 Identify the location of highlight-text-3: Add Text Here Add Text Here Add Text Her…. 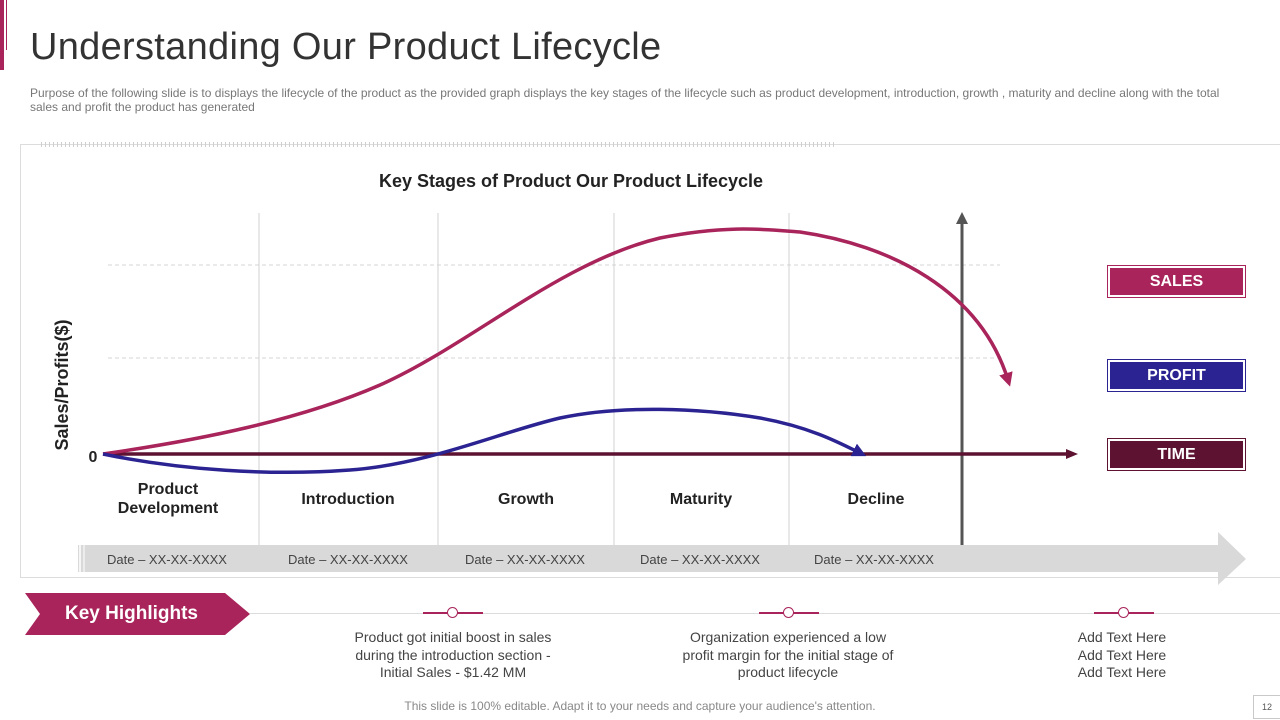
(1122, 655).